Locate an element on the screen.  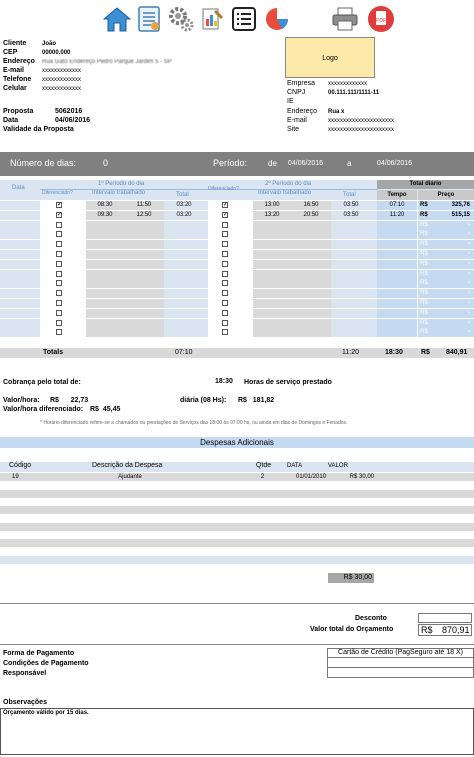
cond-field-box is located at coordinates (400, 663).